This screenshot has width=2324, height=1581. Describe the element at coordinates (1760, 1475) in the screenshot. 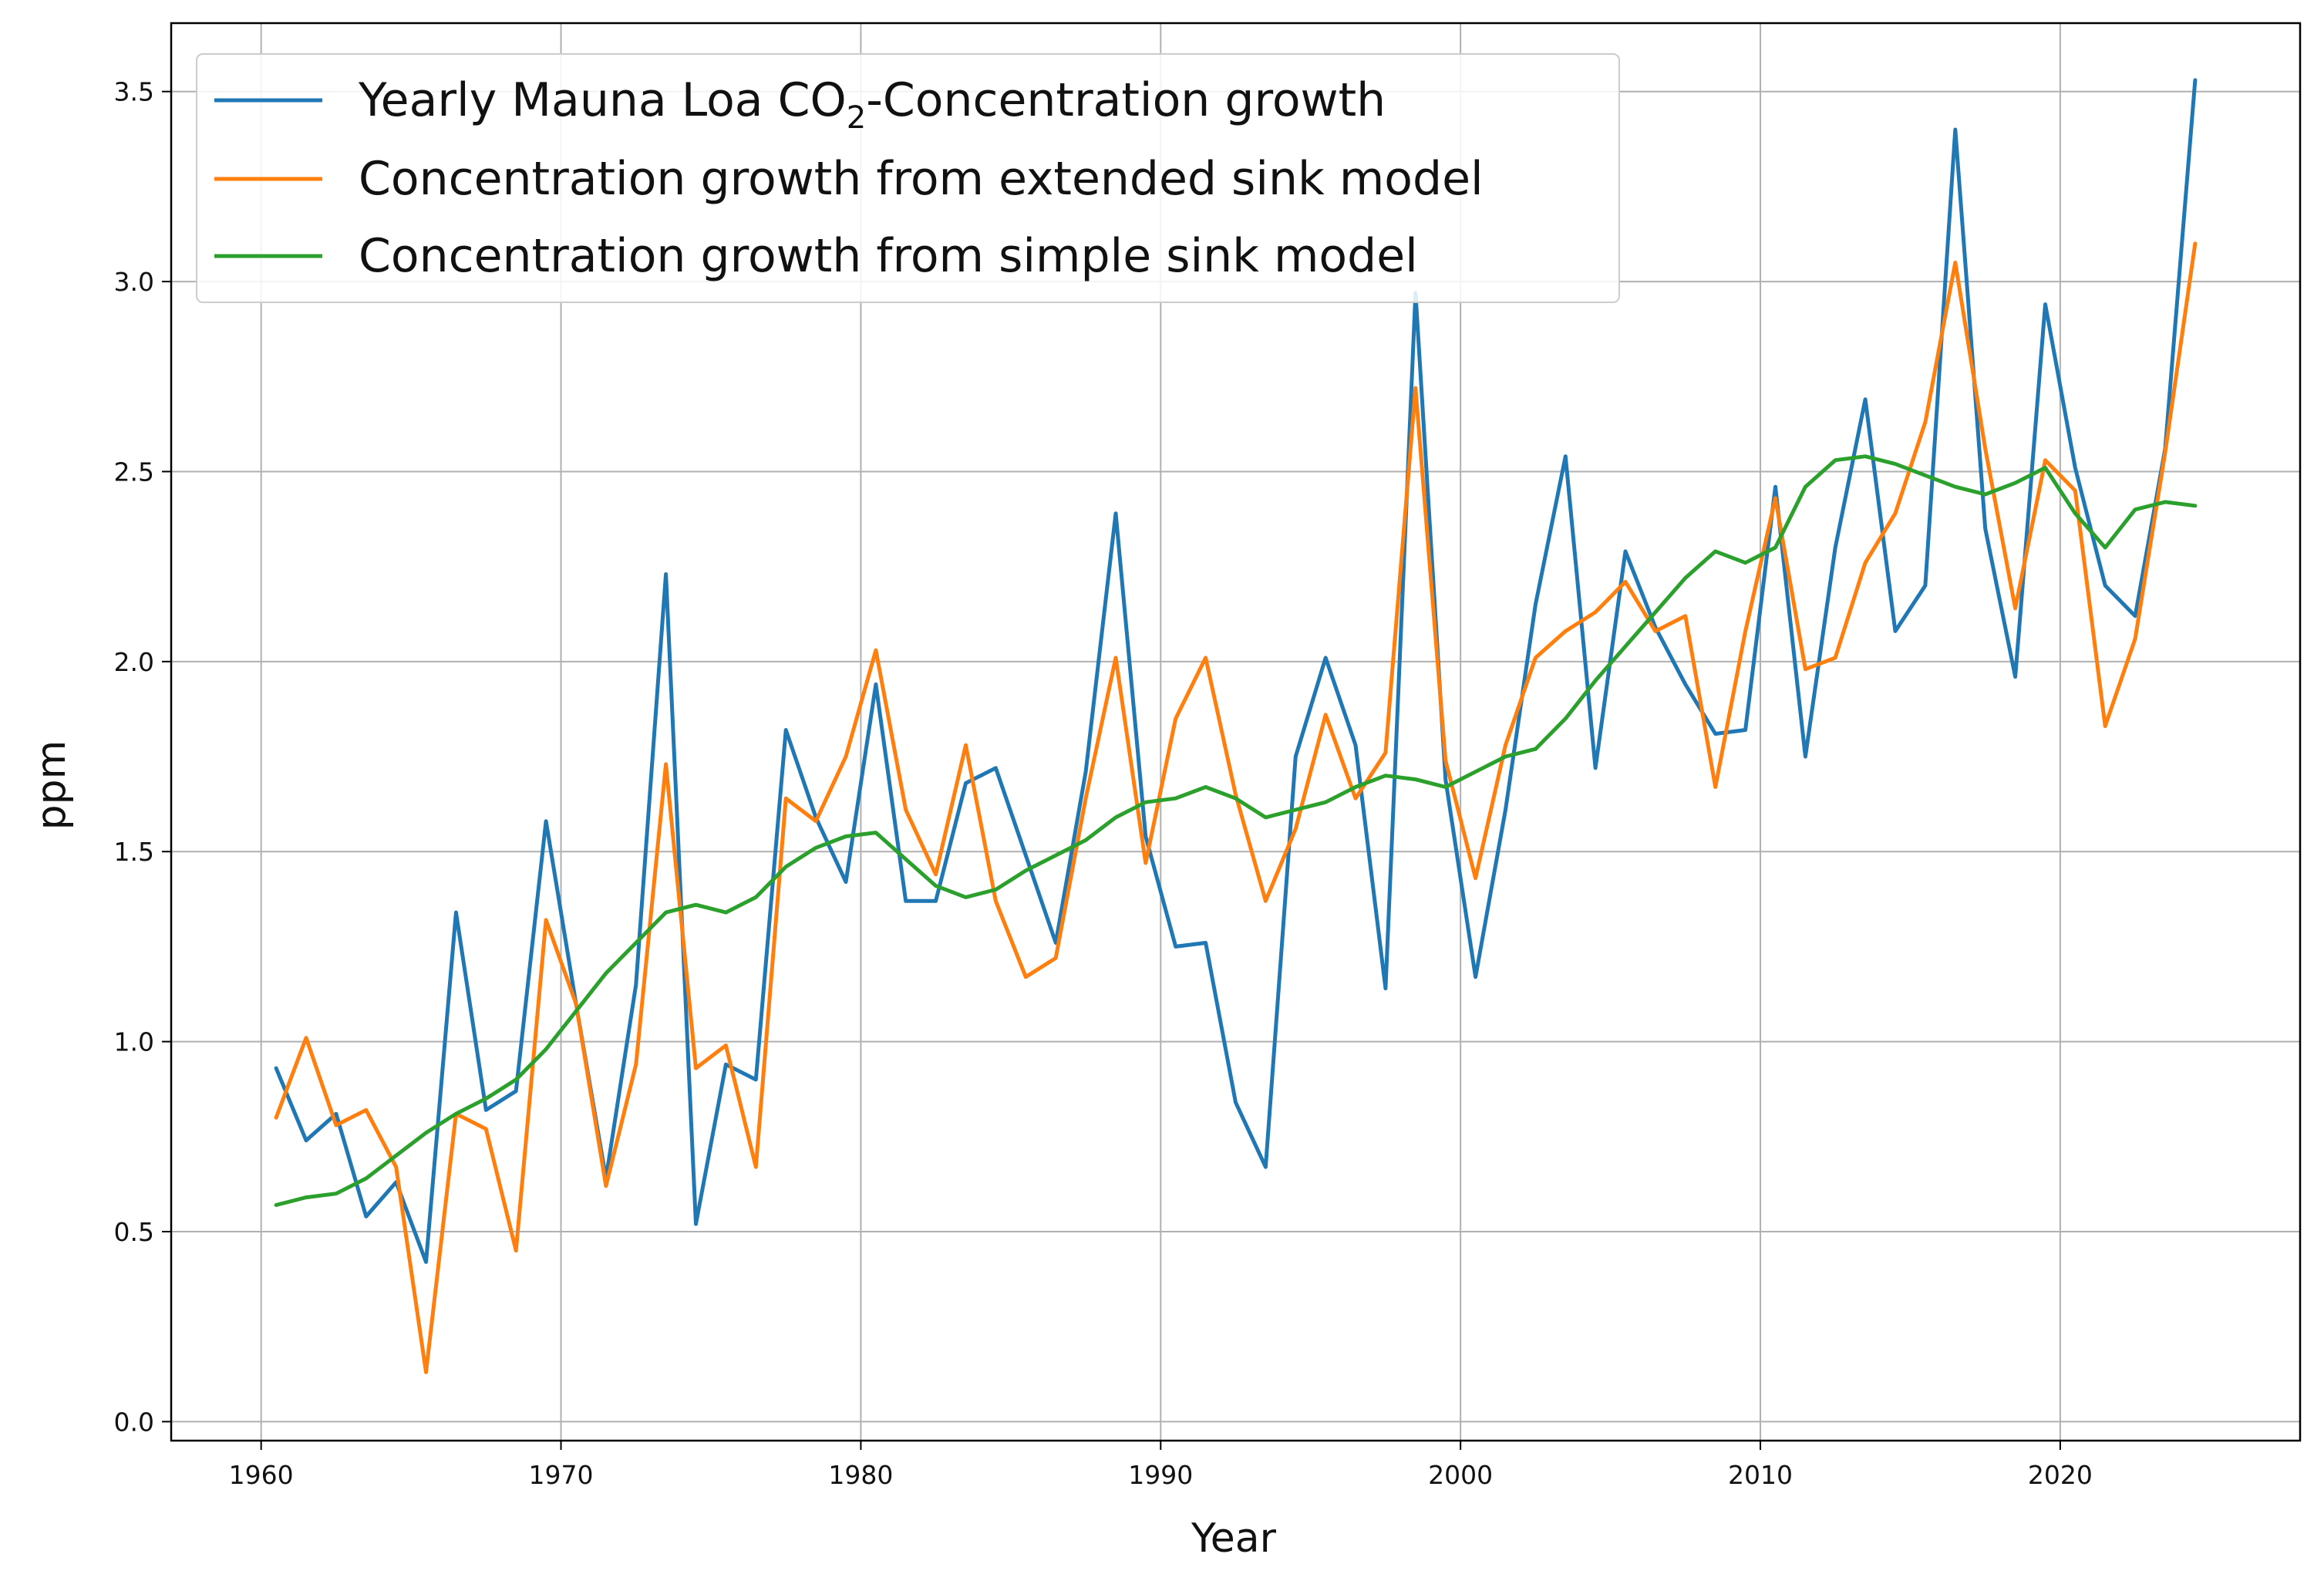

I see `x-tick-label: 2010` at that location.